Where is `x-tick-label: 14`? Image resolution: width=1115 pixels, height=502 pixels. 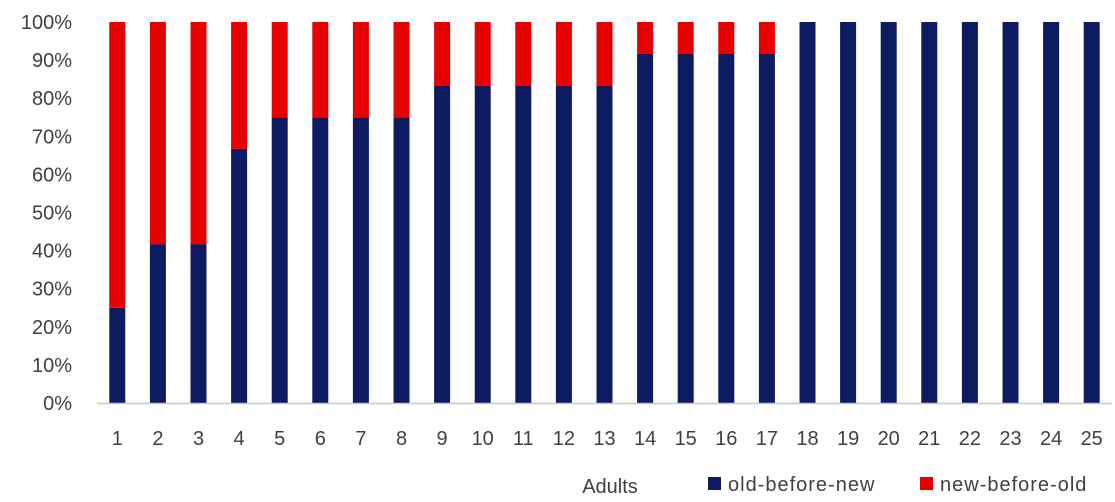 x-tick-label: 14 is located at coordinates (645, 439).